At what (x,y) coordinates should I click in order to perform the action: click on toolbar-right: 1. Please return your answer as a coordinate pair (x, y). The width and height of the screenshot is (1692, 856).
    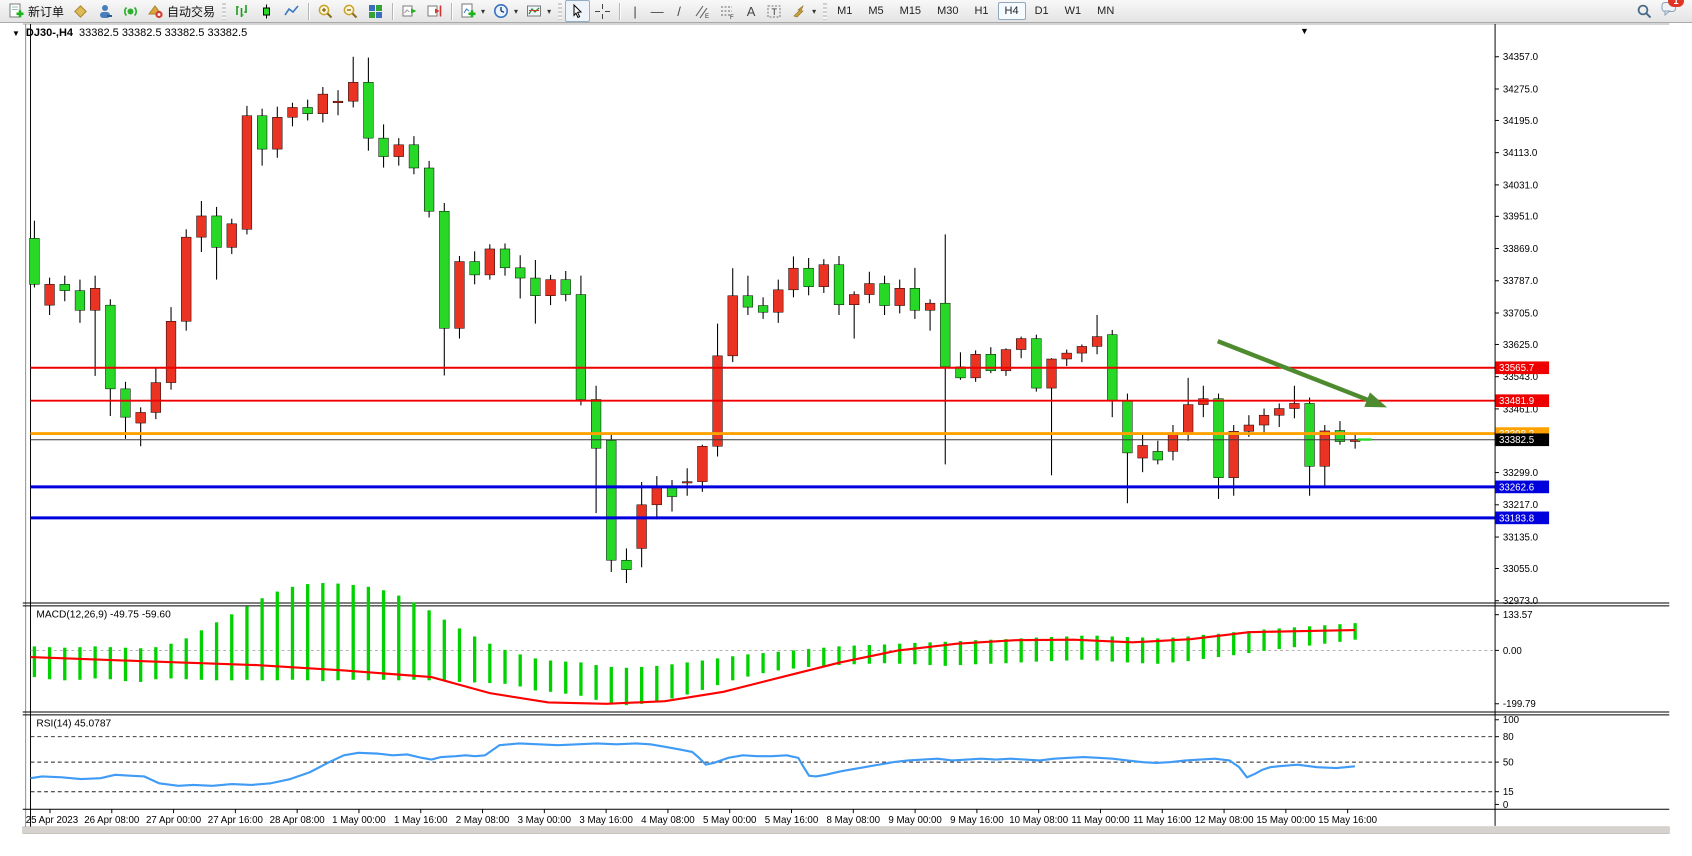
    Looking at the image, I should click on (1662, 11).